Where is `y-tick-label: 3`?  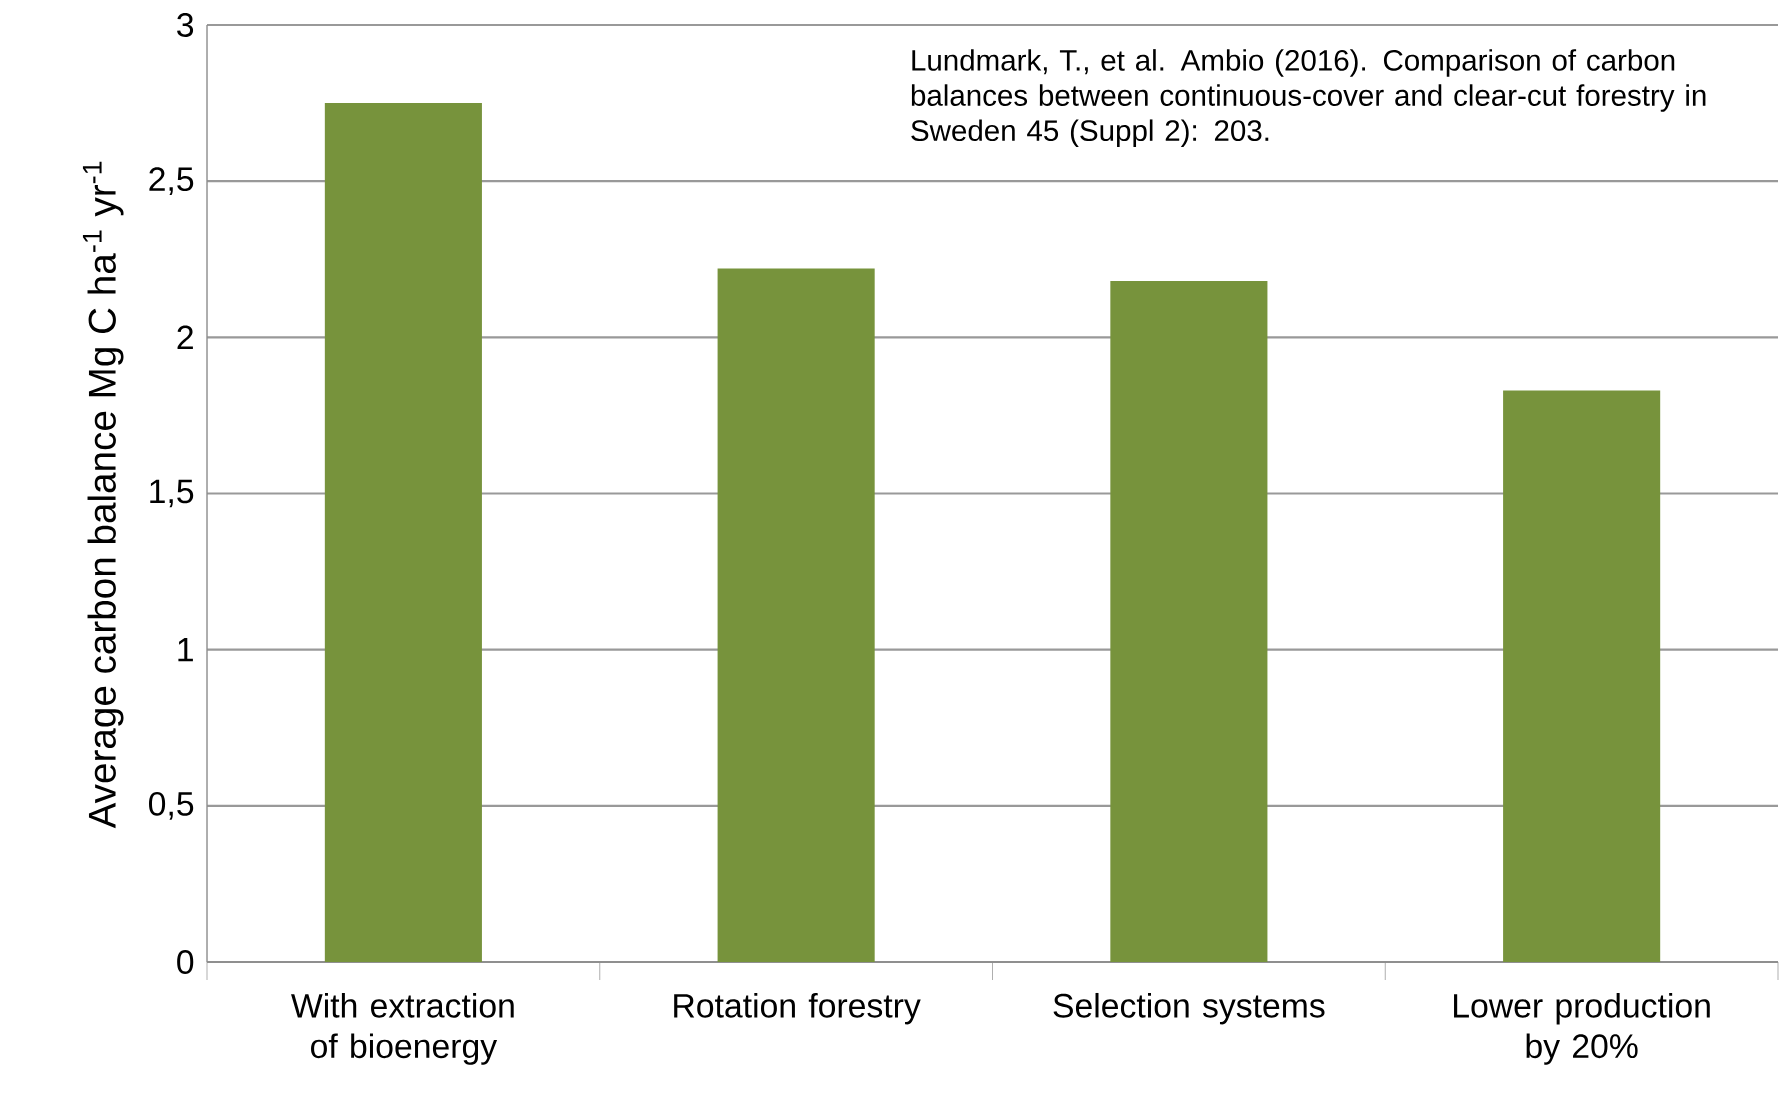
y-tick-label: 3 is located at coordinates (185, 25).